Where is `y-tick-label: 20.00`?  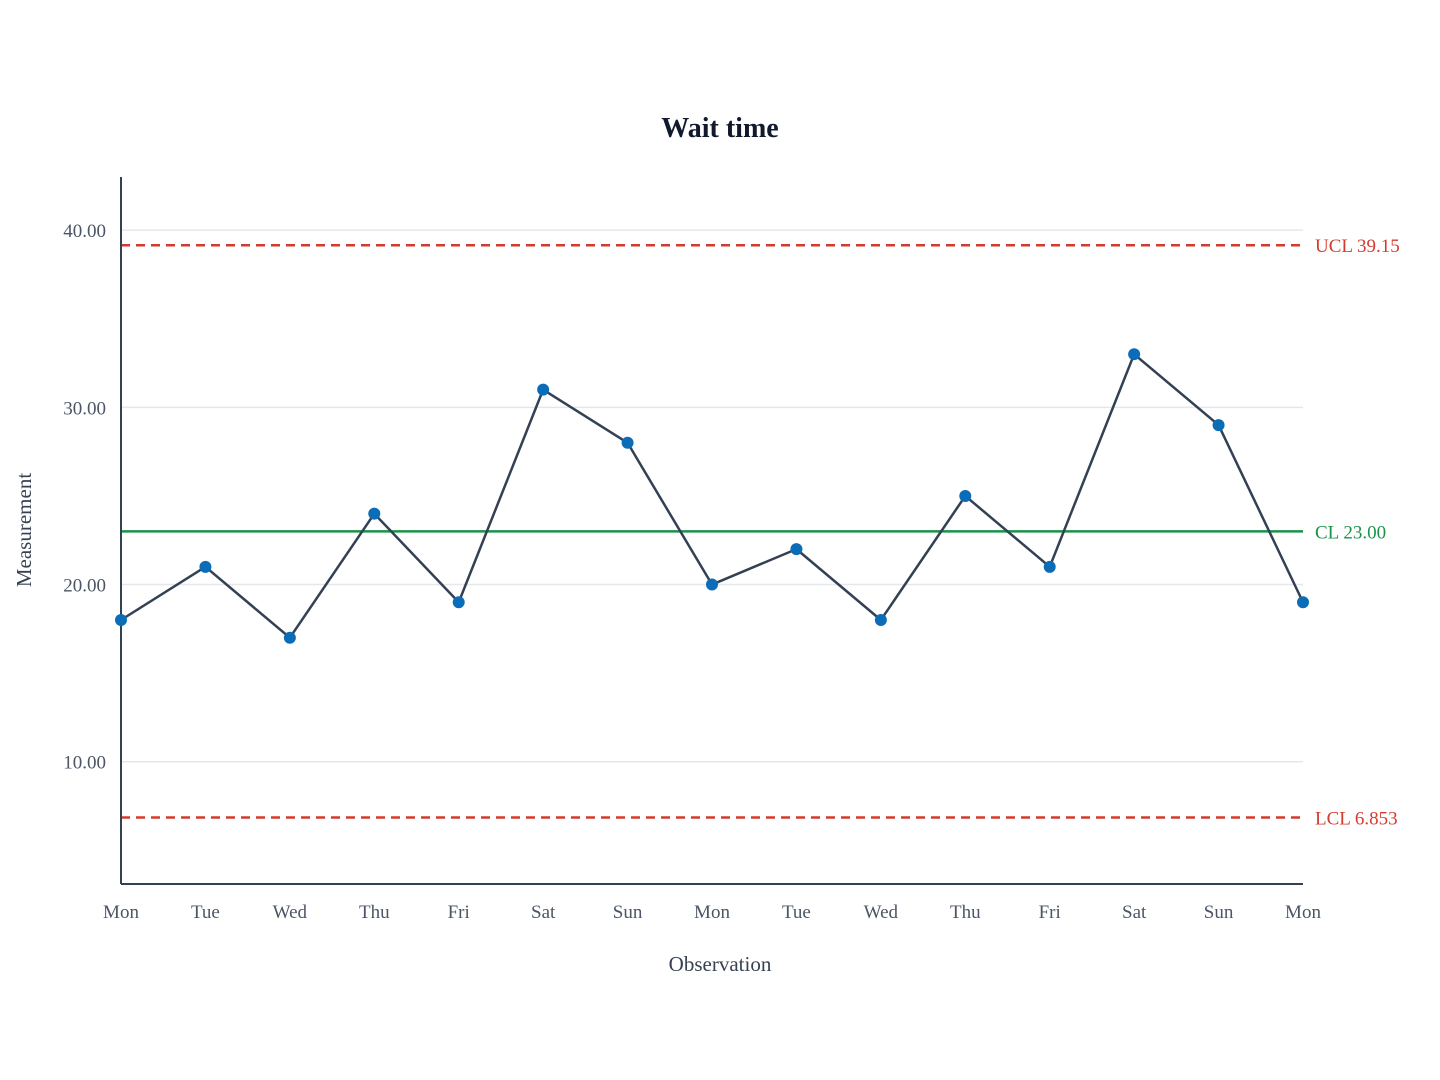
y-tick-label: 20.00 is located at coordinates (84, 586).